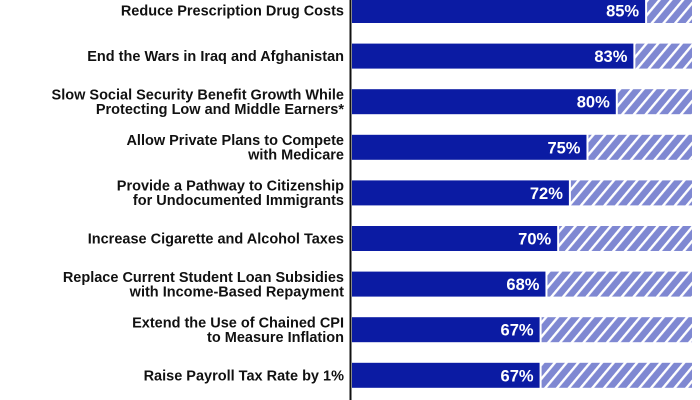 The image size is (700, 400). What do you see at coordinates (215, 57) in the screenshot?
I see `category-label: End the Wars in Iraq and Afghanistan` at bounding box center [215, 57].